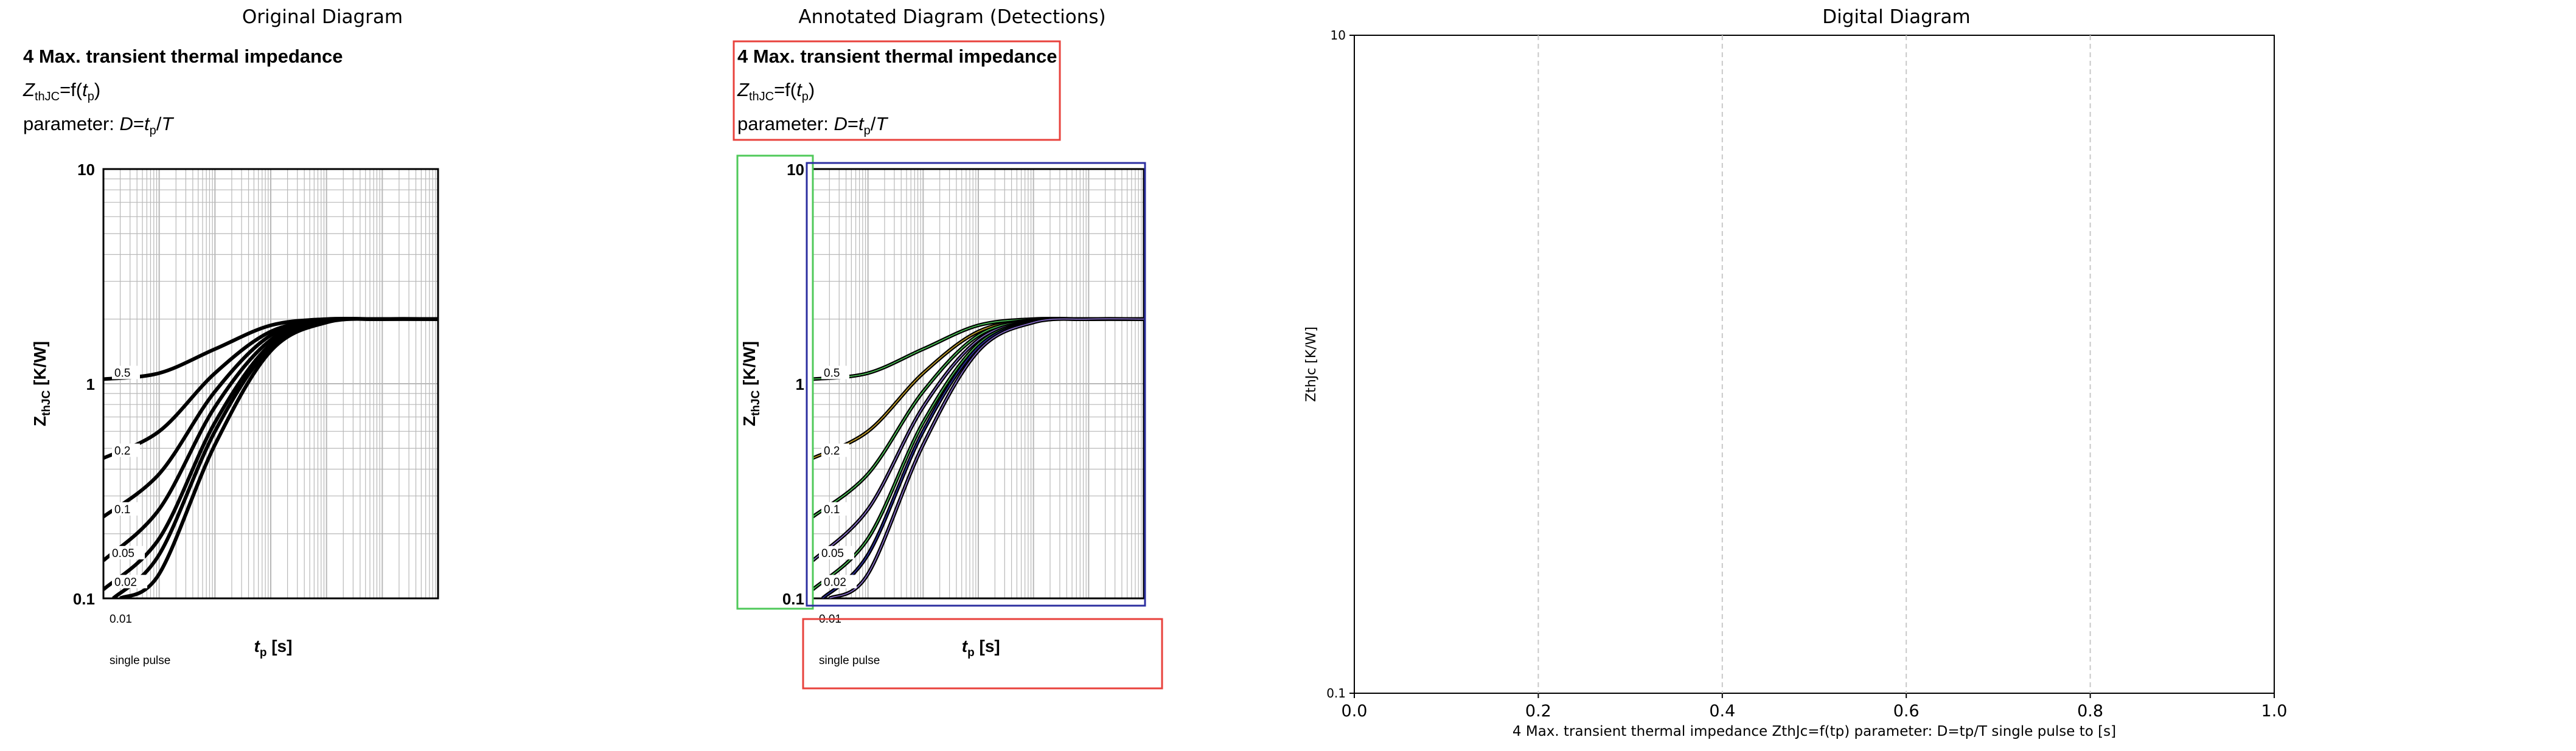 The width and height of the screenshot is (2576, 751). What do you see at coordinates (61, 91) in the screenshot?
I see `figure-formula: ZthJC=f(tp)` at bounding box center [61, 91].